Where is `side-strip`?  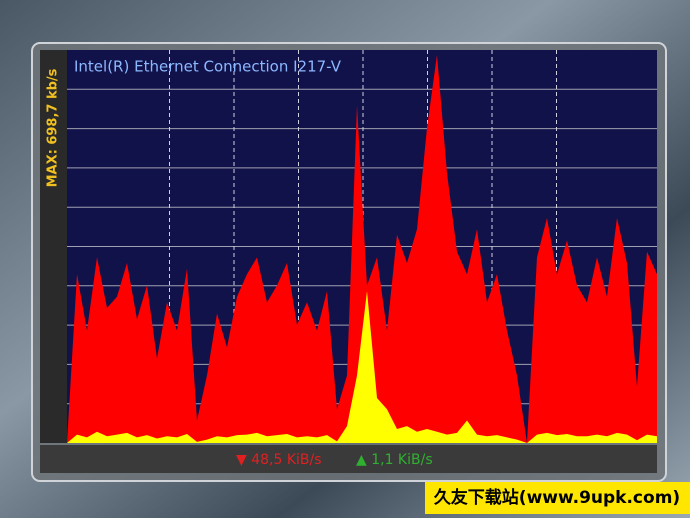 side-strip is located at coordinates (53, 246).